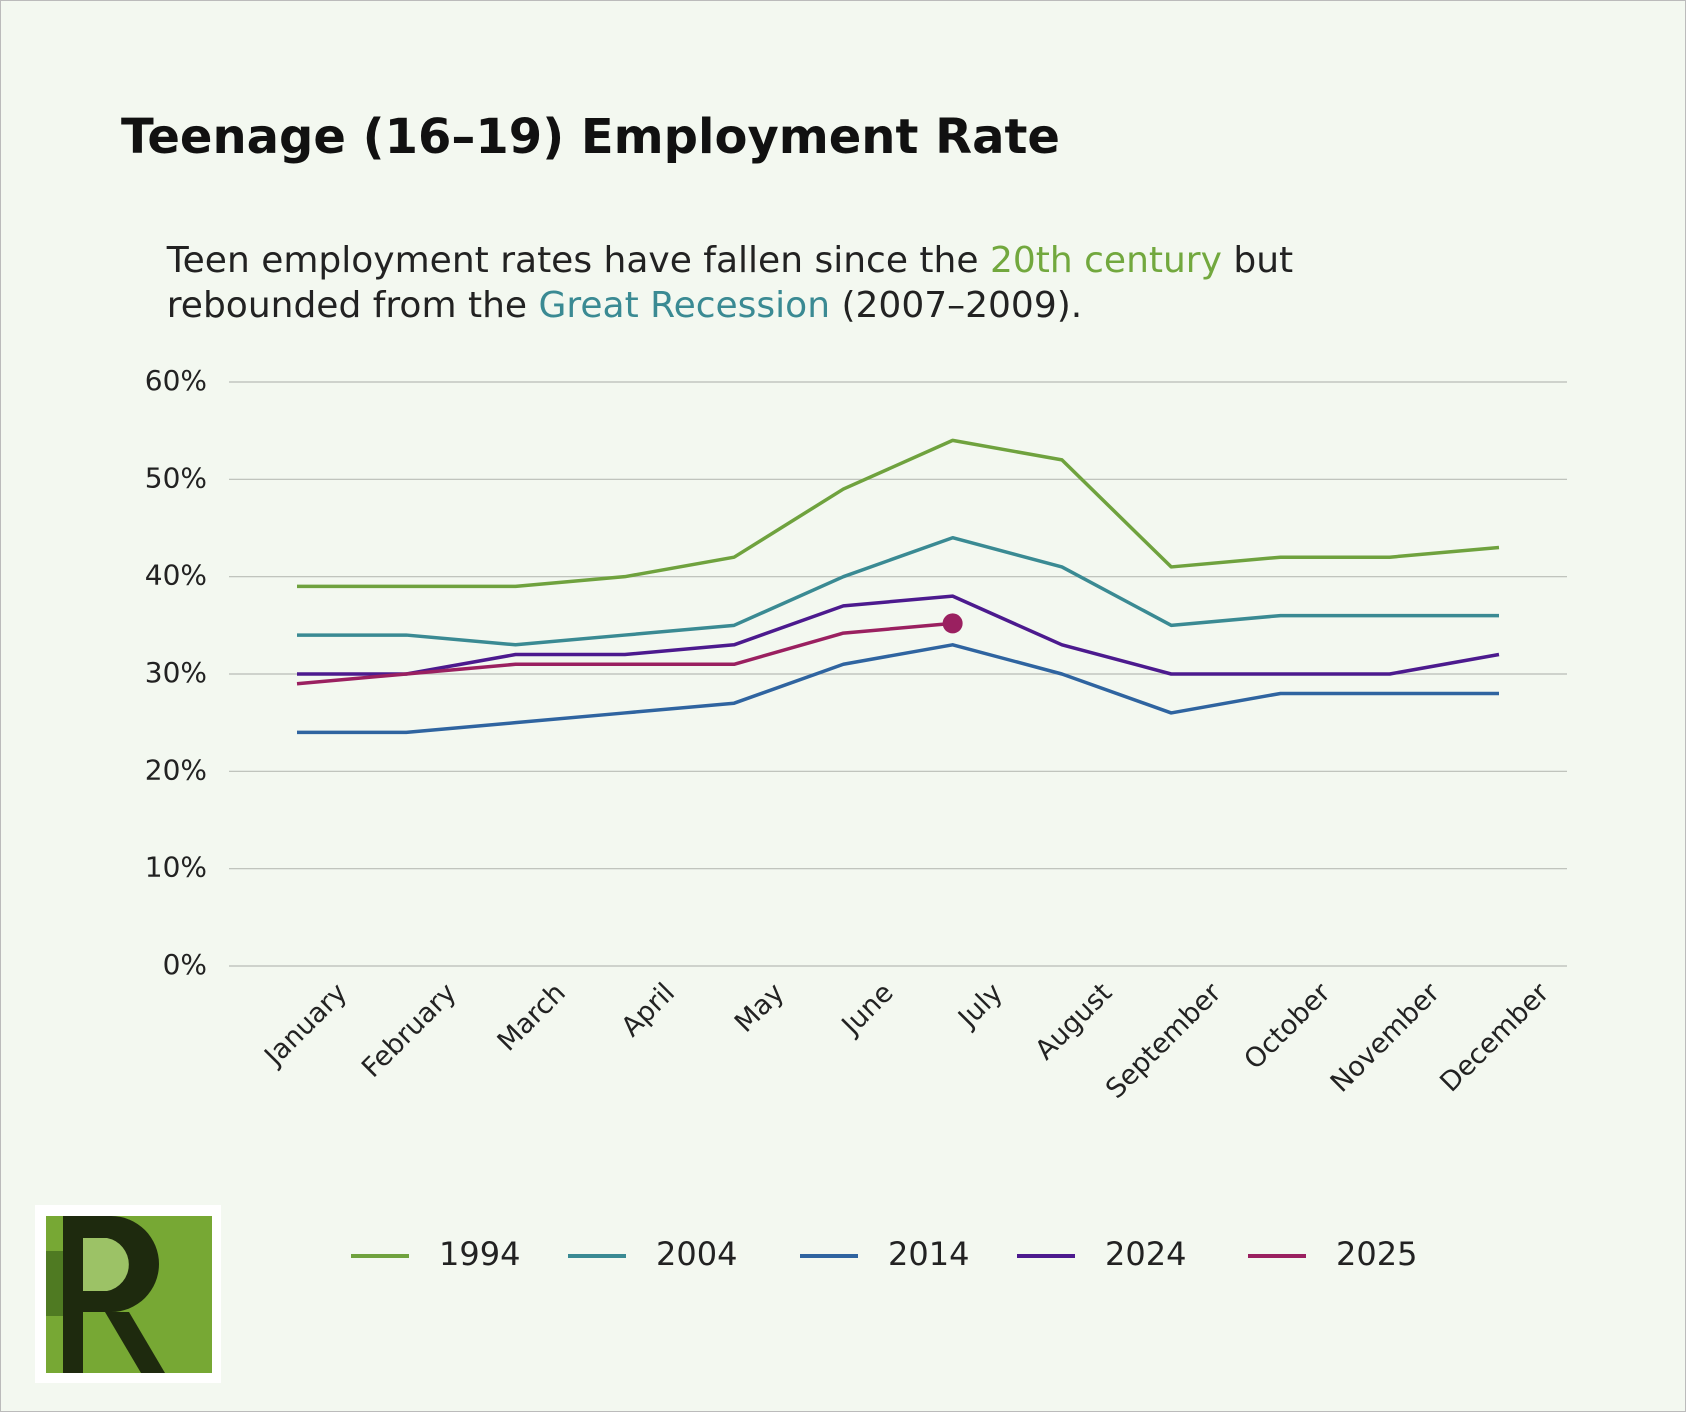 The width and height of the screenshot is (1686, 1412). I want to click on x-tick-label: January, so click(306, 1025).